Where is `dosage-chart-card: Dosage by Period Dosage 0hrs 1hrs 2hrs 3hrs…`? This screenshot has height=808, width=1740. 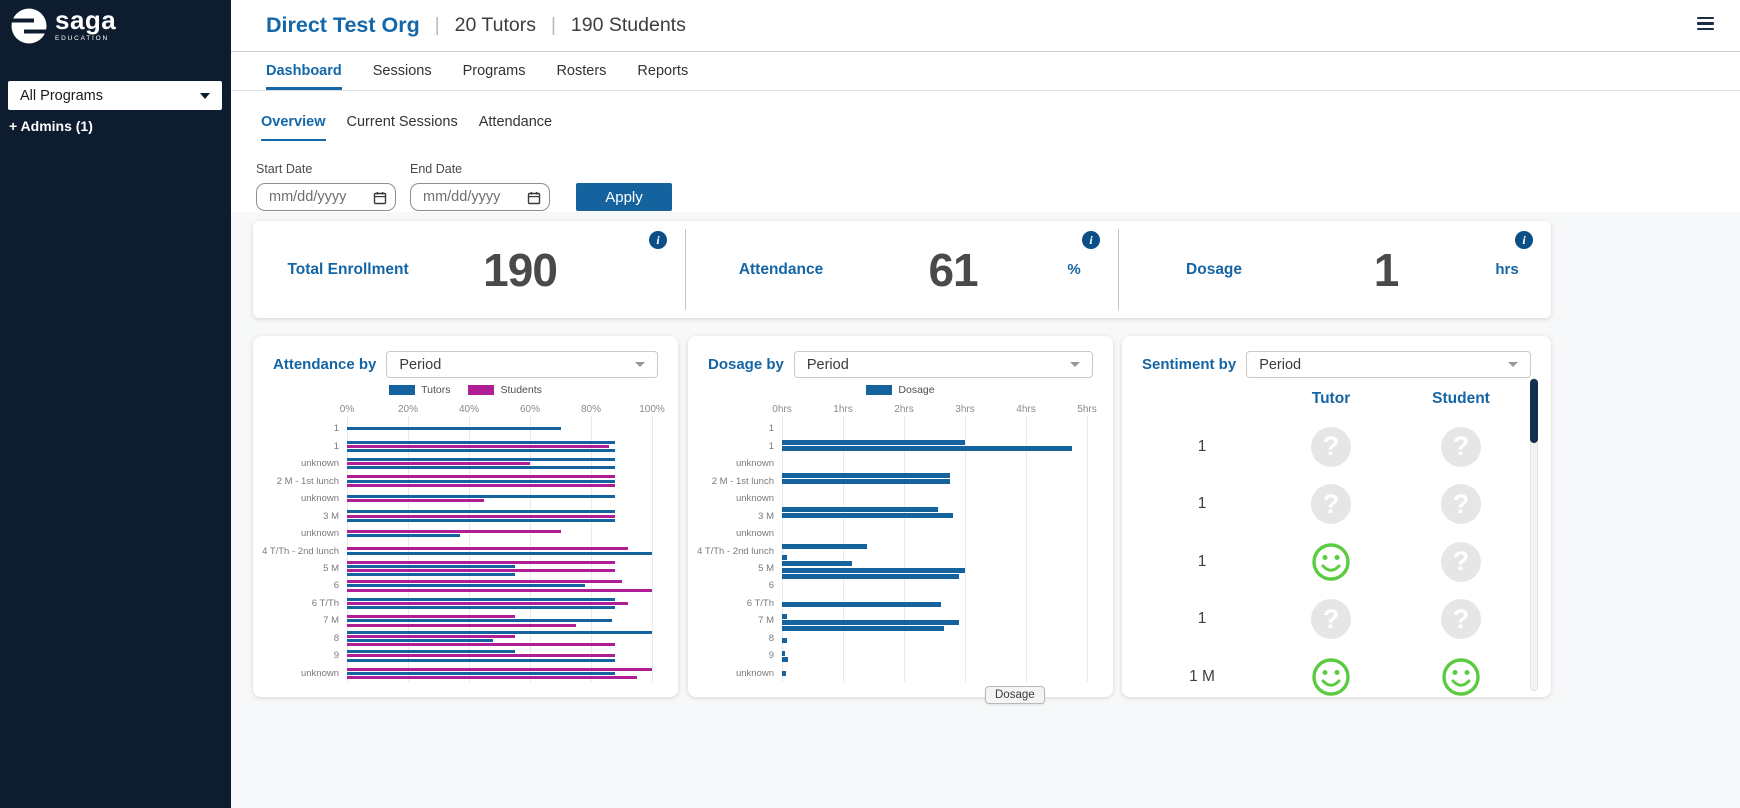
dosage-chart-card: Dosage by Period Dosage 0hrs 1hrs 2hrs 3hrs… is located at coordinates (900, 516).